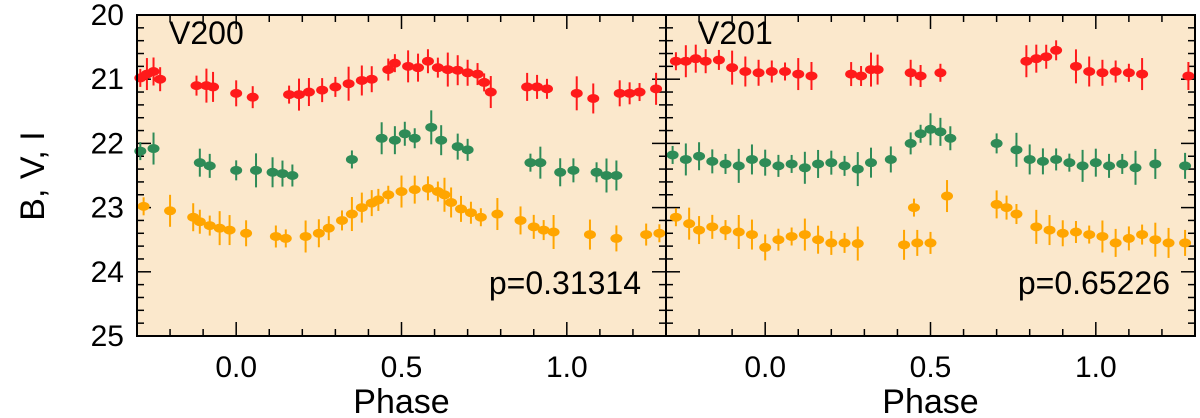  I want to click on y-tick-label: 24, so click(107, 272).